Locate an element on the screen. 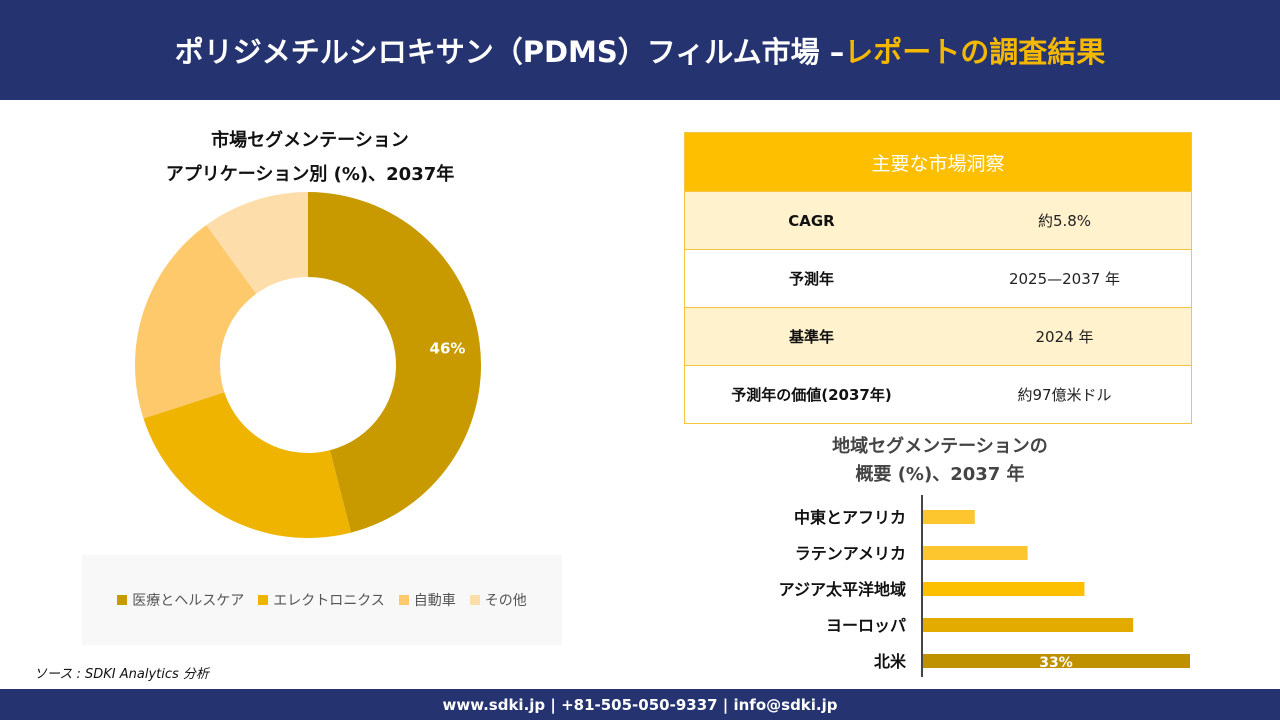 The width and height of the screenshot is (1280, 720). source-note: ソース : SDKI Analytics 分析 is located at coordinates (121, 674).